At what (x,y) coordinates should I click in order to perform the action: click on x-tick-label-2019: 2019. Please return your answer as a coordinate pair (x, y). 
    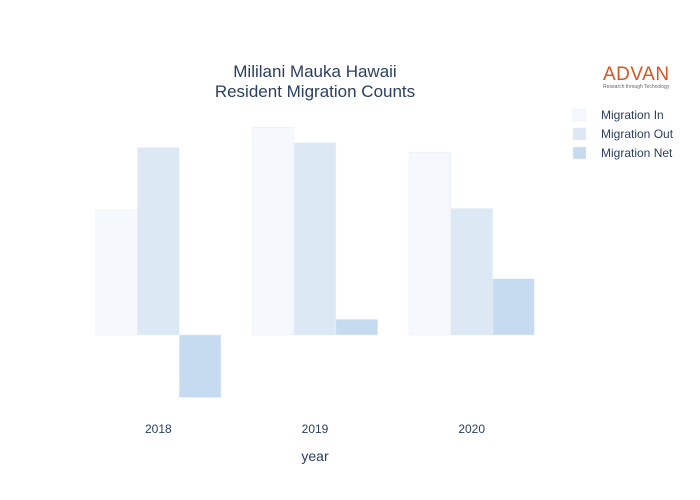
    Looking at the image, I should click on (315, 429).